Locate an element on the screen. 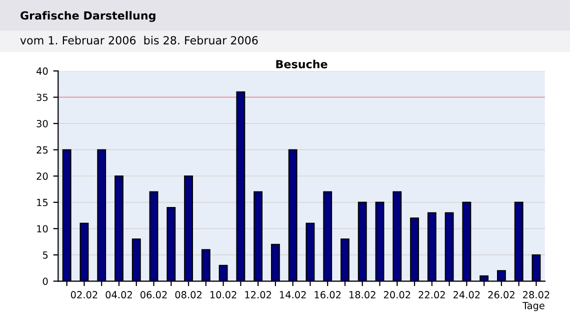 This screenshot has width=570, height=330. x-tick-label: 20.02 is located at coordinates (397, 294).